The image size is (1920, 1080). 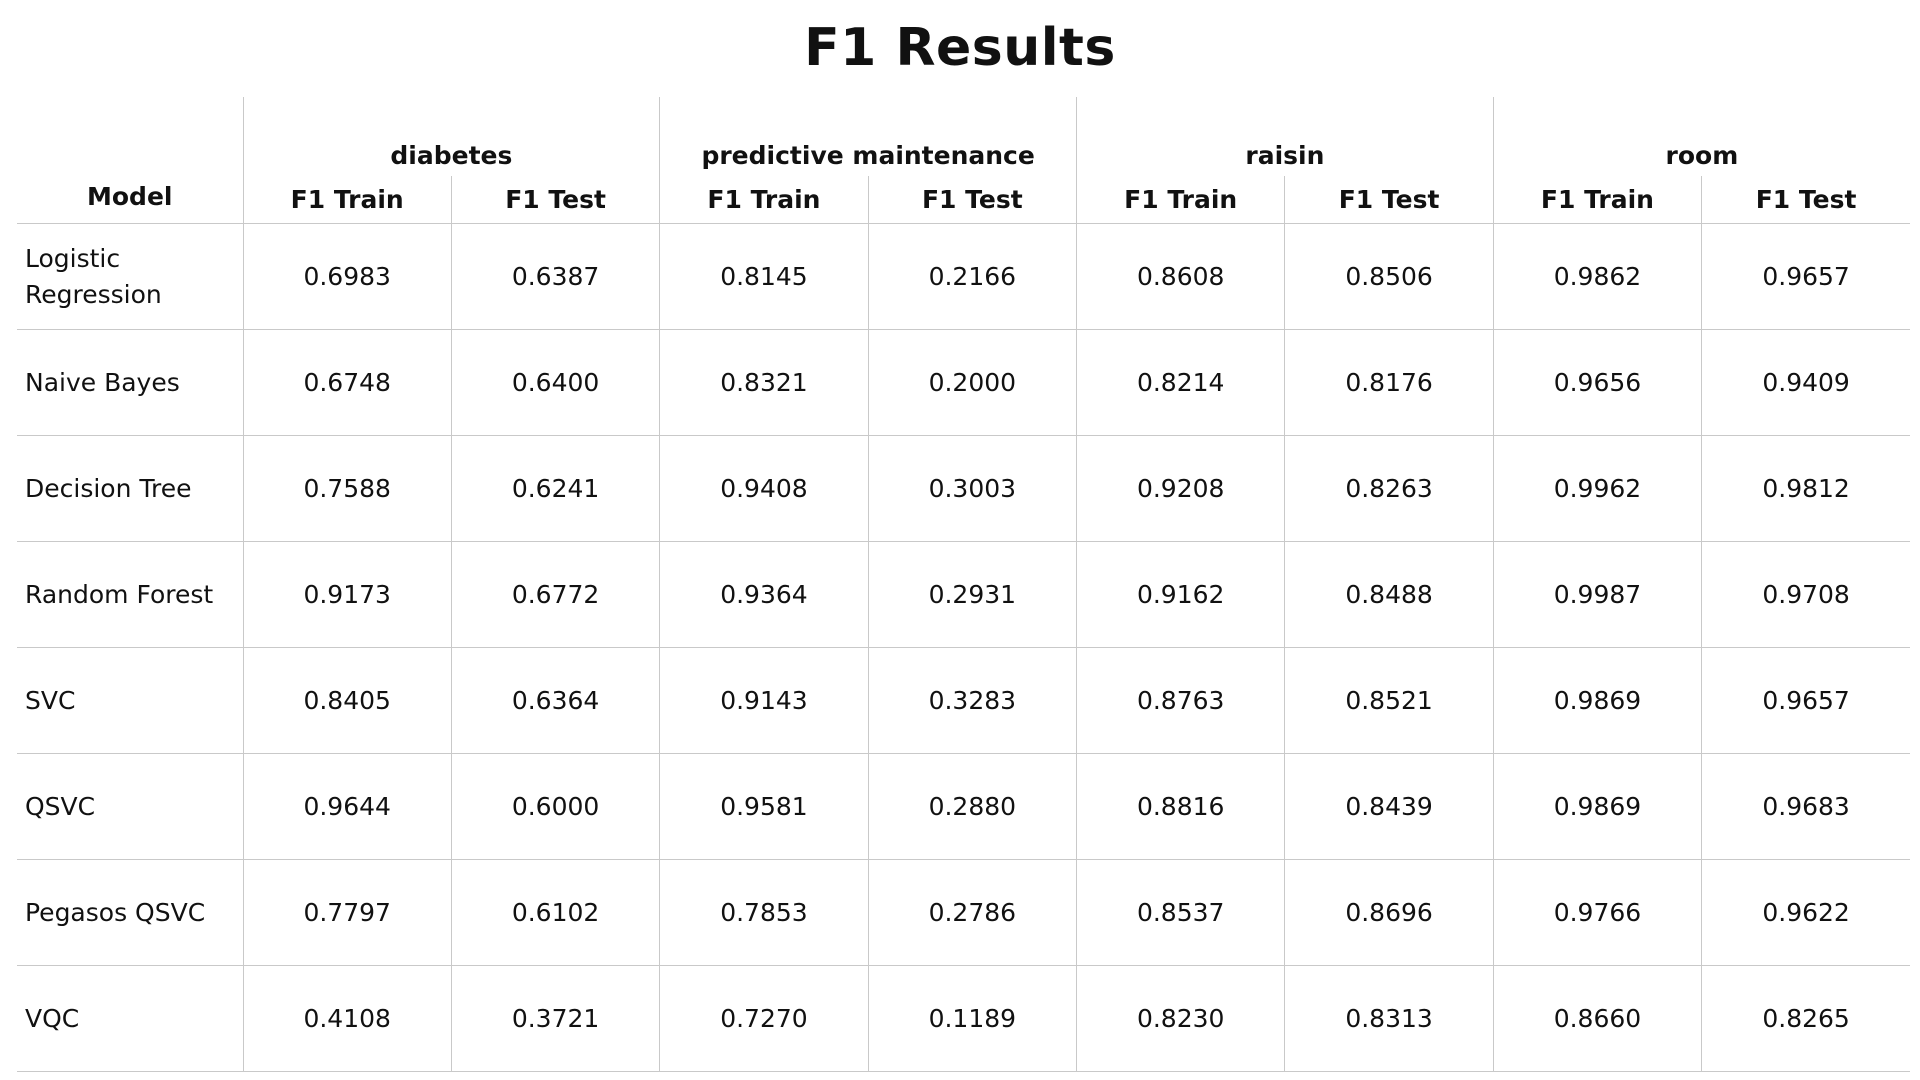 What do you see at coordinates (130, 594) in the screenshot?
I see `model-name-cell: Random Forest` at bounding box center [130, 594].